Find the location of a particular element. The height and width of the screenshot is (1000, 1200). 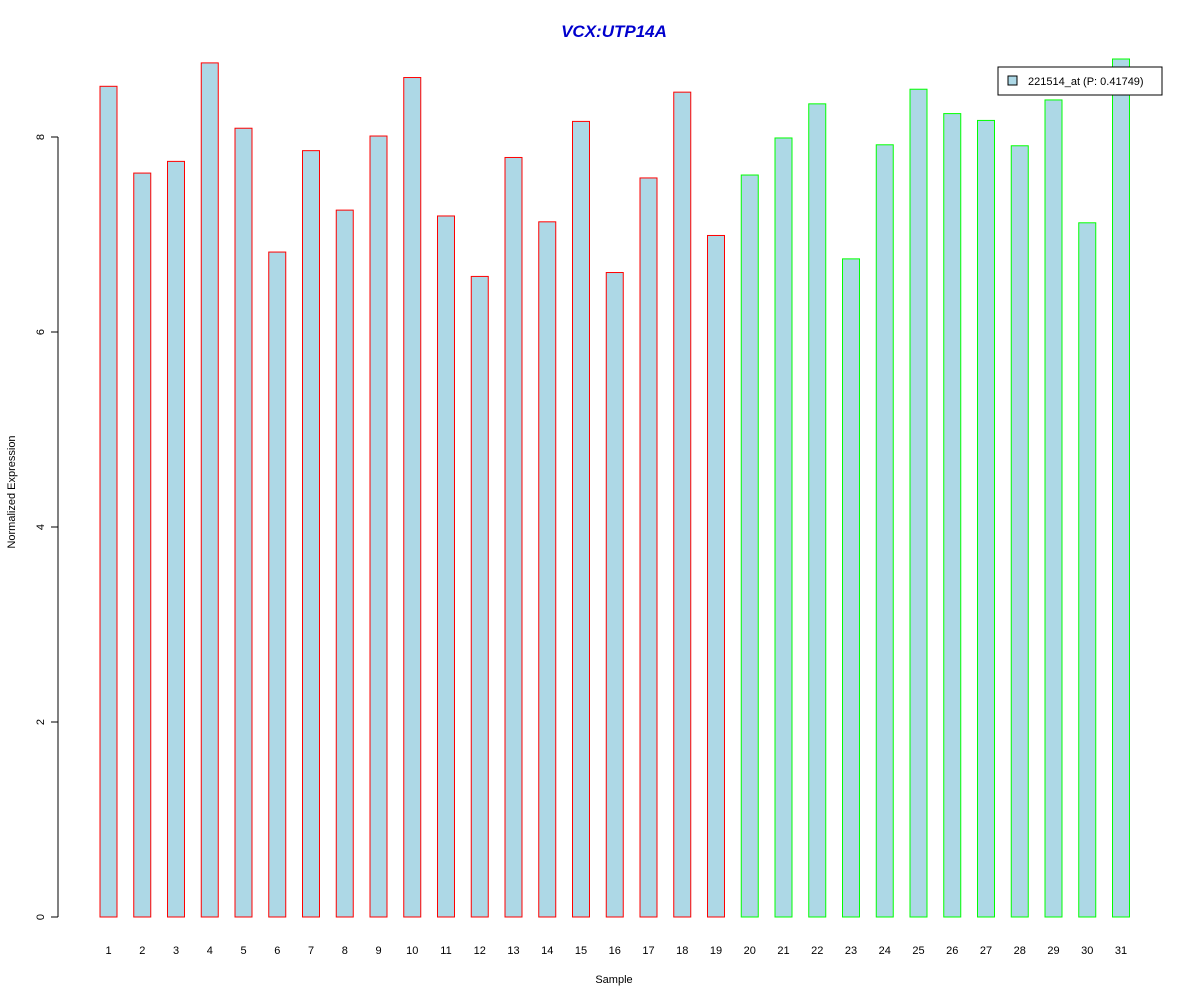

x-tick-label: 20 is located at coordinates (750, 951).